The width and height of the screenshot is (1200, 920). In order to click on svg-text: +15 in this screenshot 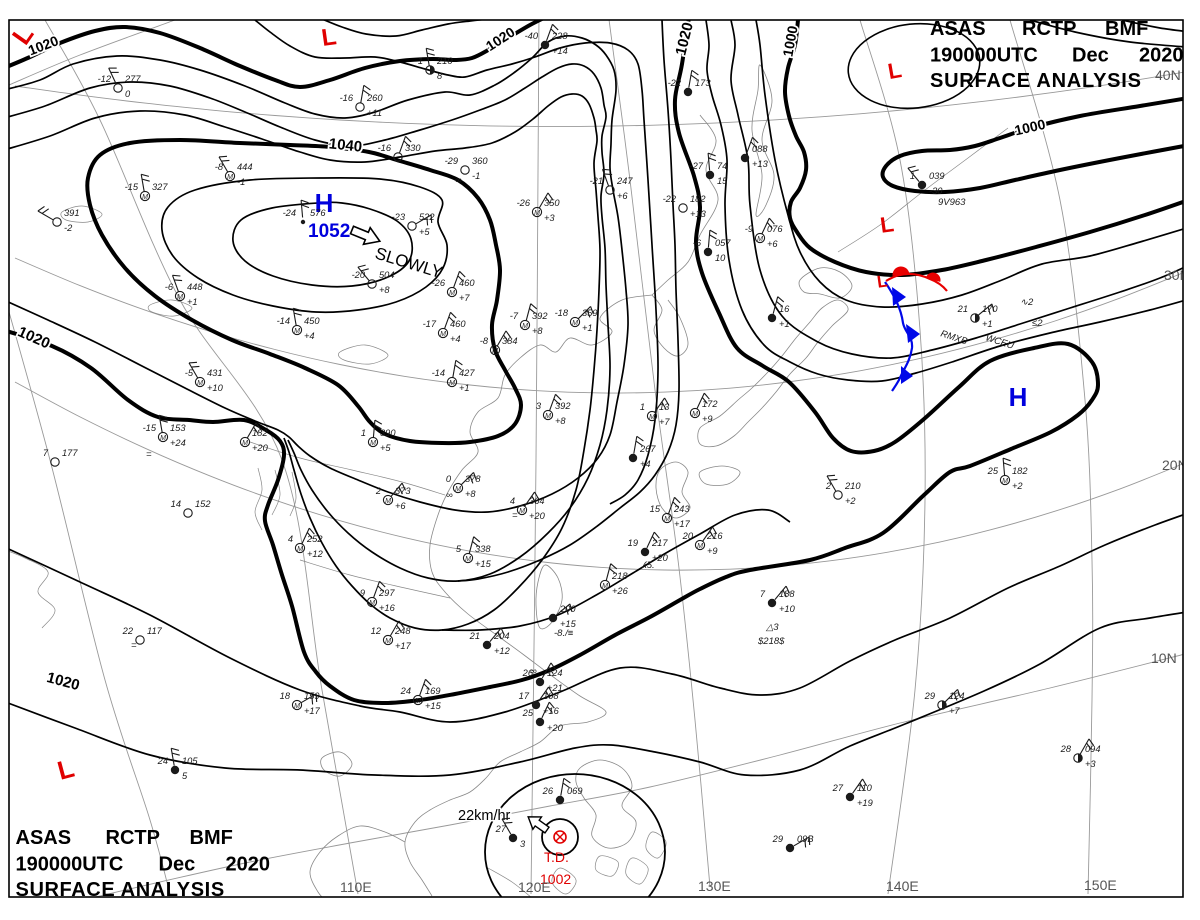, I will do `click(433, 706)`.